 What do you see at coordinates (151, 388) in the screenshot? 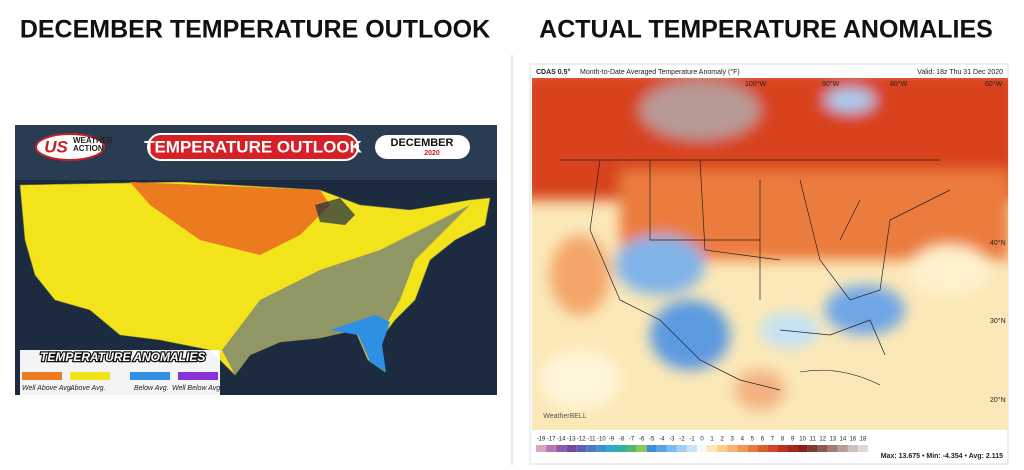
I see `legend-label: Below Avg.` at bounding box center [151, 388].